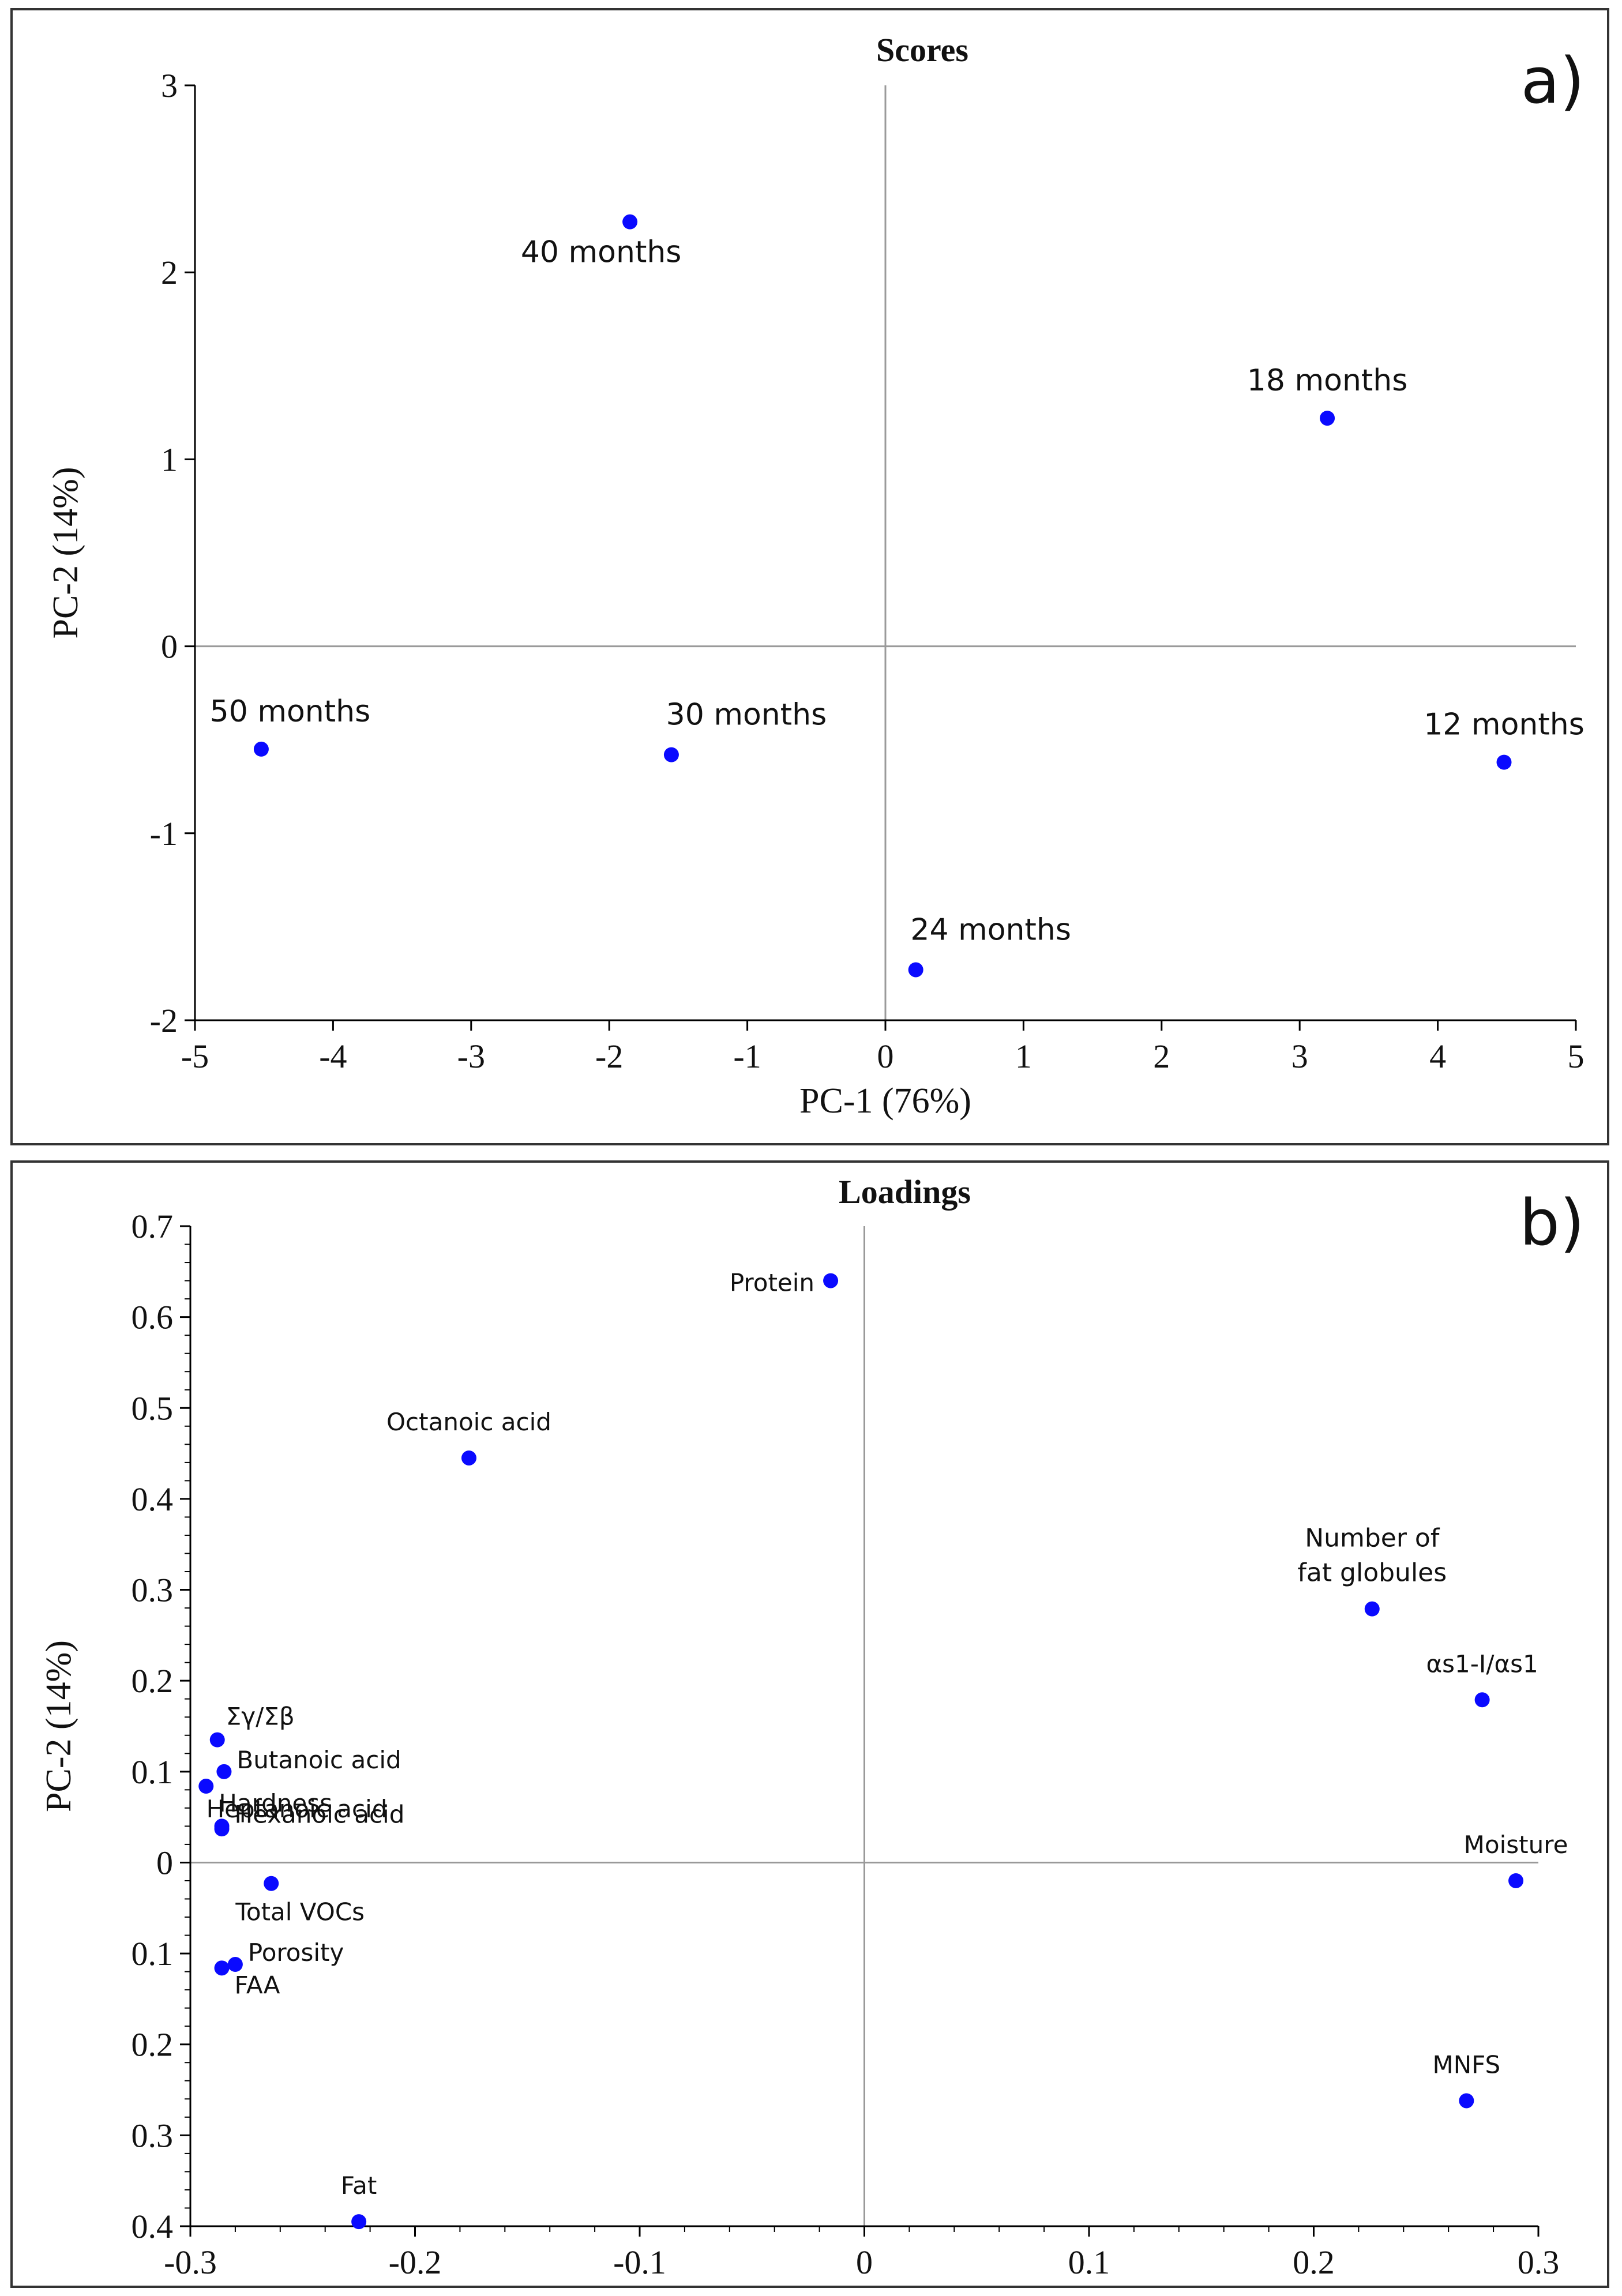  I want to click on x-tick-label: -0.2, so click(415, 2262).